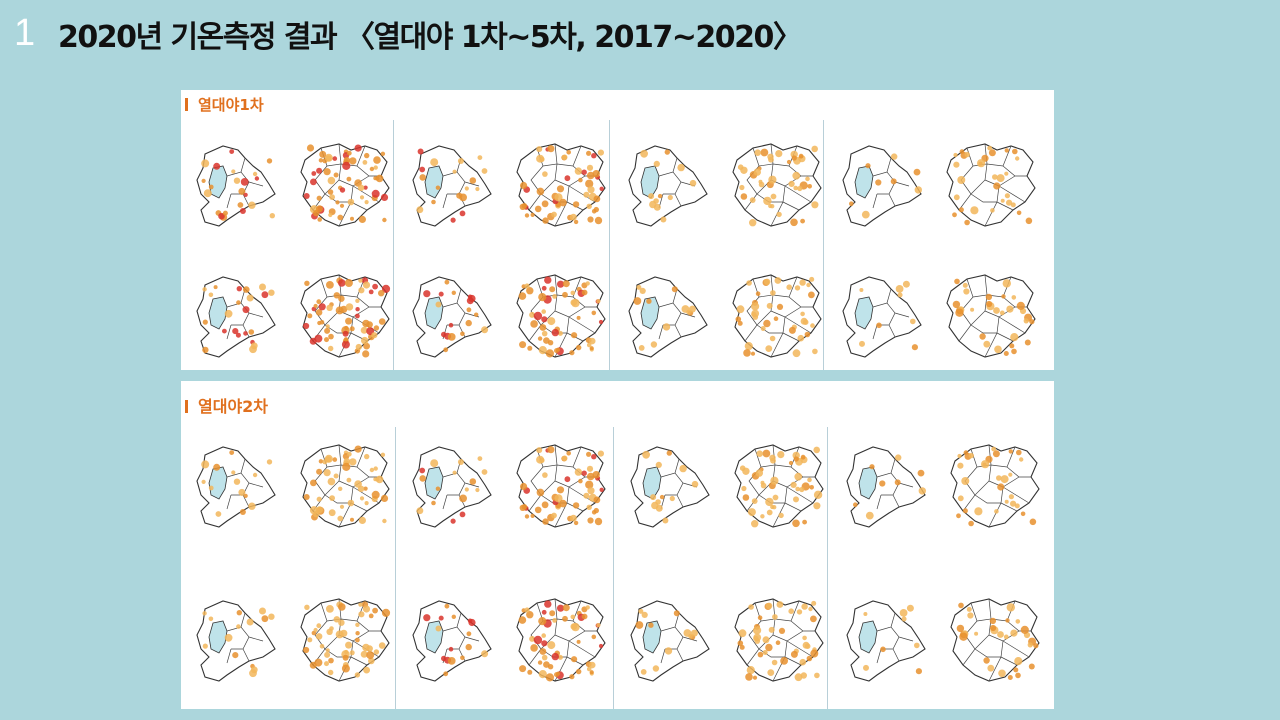 The width and height of the screenshot is (1280, 720). Describe the element at coordinates (231, 105) in the screenshot. I see `panel-label-text: 열대야1차` at that location.